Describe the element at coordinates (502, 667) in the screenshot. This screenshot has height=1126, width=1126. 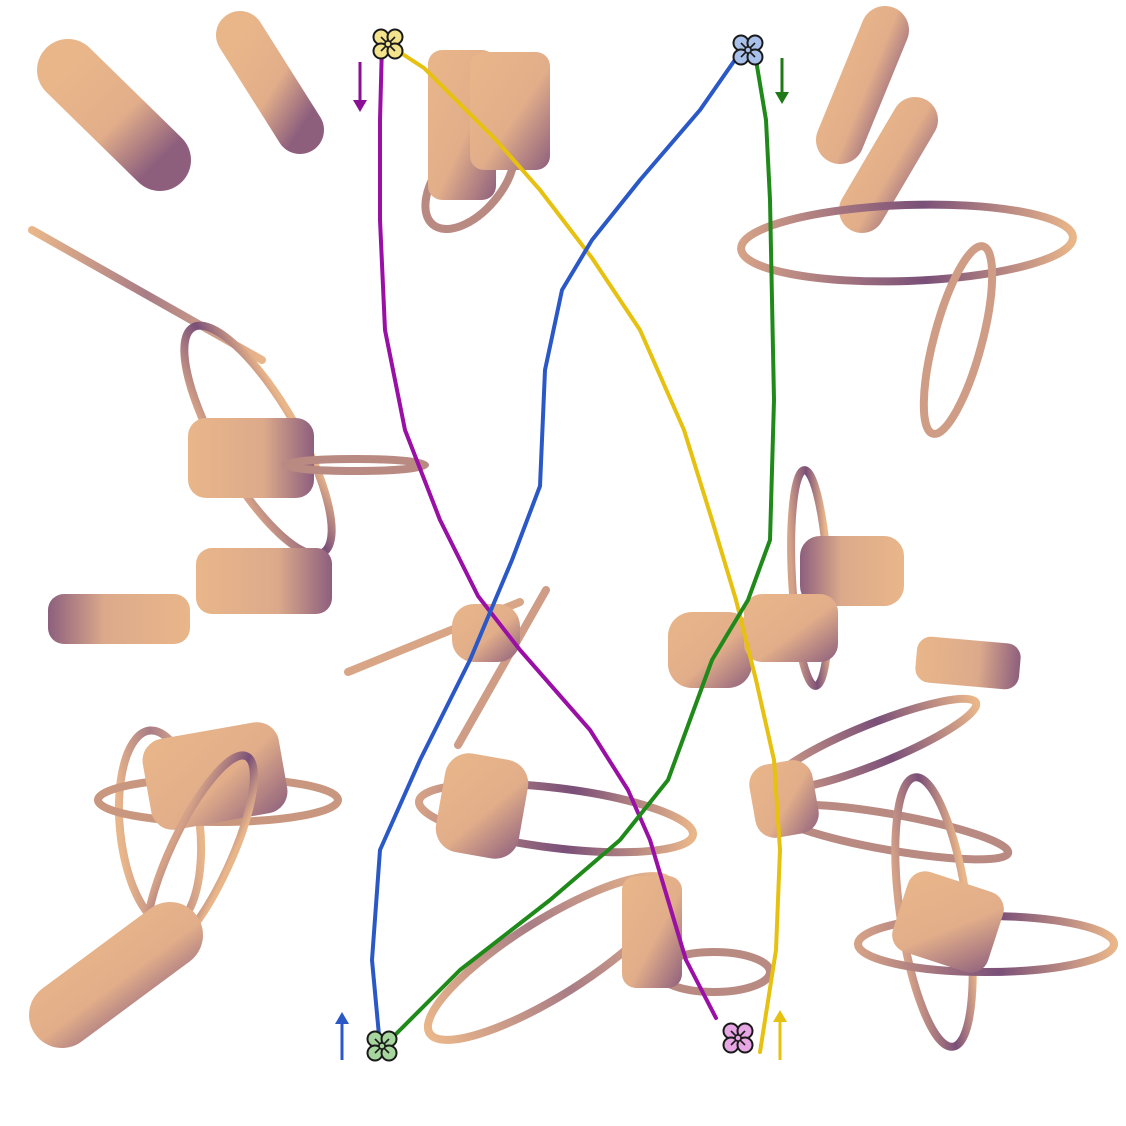
I see `obstacle-rod` at that location.